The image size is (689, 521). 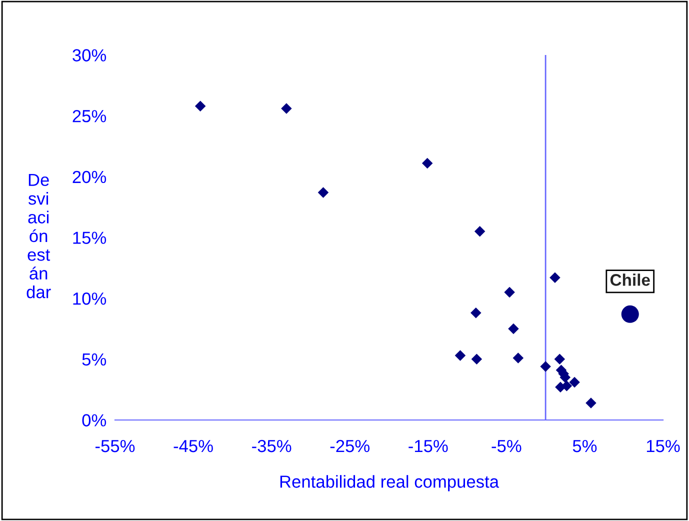 What do you see at coordinates (38, 236) in the screenshot?
I see `y-axis-title: De svi aci ón est án dar` at bounding box center [38, 236].